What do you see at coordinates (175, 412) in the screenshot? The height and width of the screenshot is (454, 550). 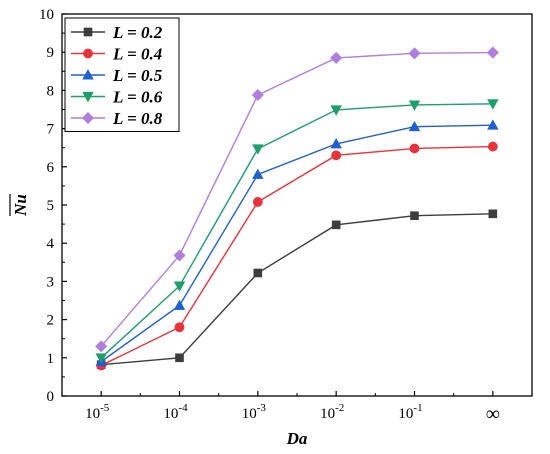 I see `x-tick-label: 10⁻⁴` at bounding box center [175, 412].